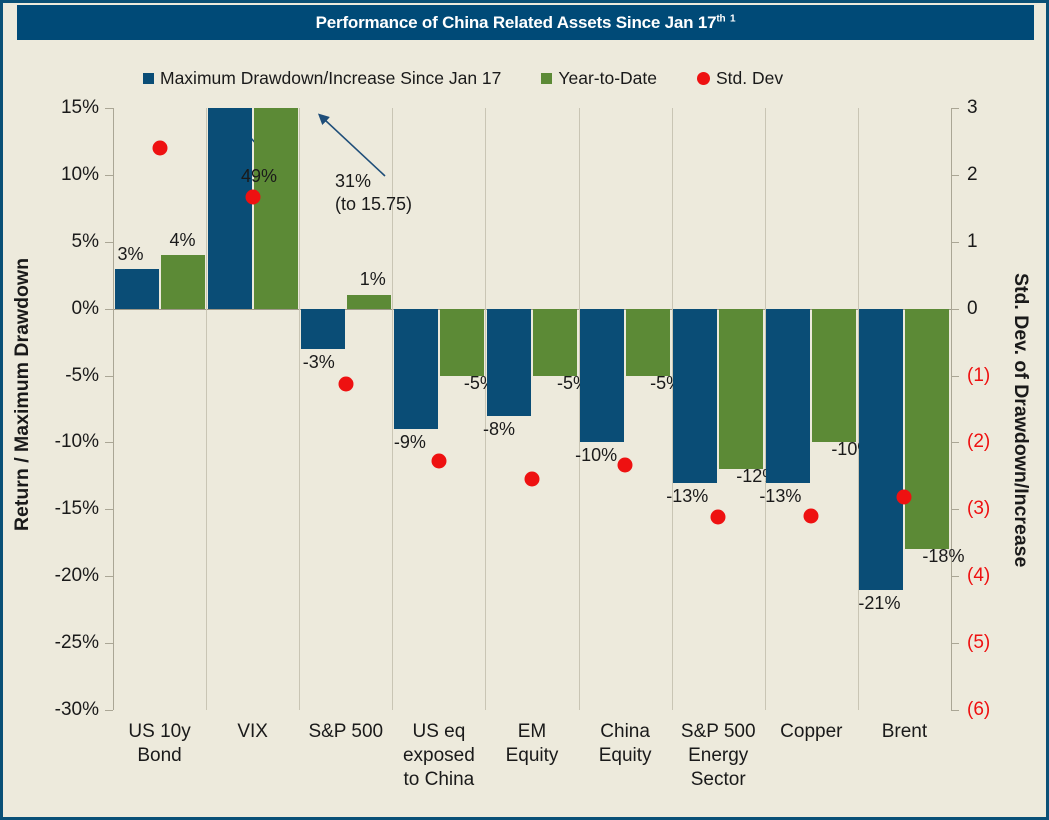 Image resolution: width=1049 pixels, height=820 pixels. What do you see at coordinates (979, 643) in the screenshot?
I see `y-axis-right-tick-label: (5)` at bounding box center [979, 643].